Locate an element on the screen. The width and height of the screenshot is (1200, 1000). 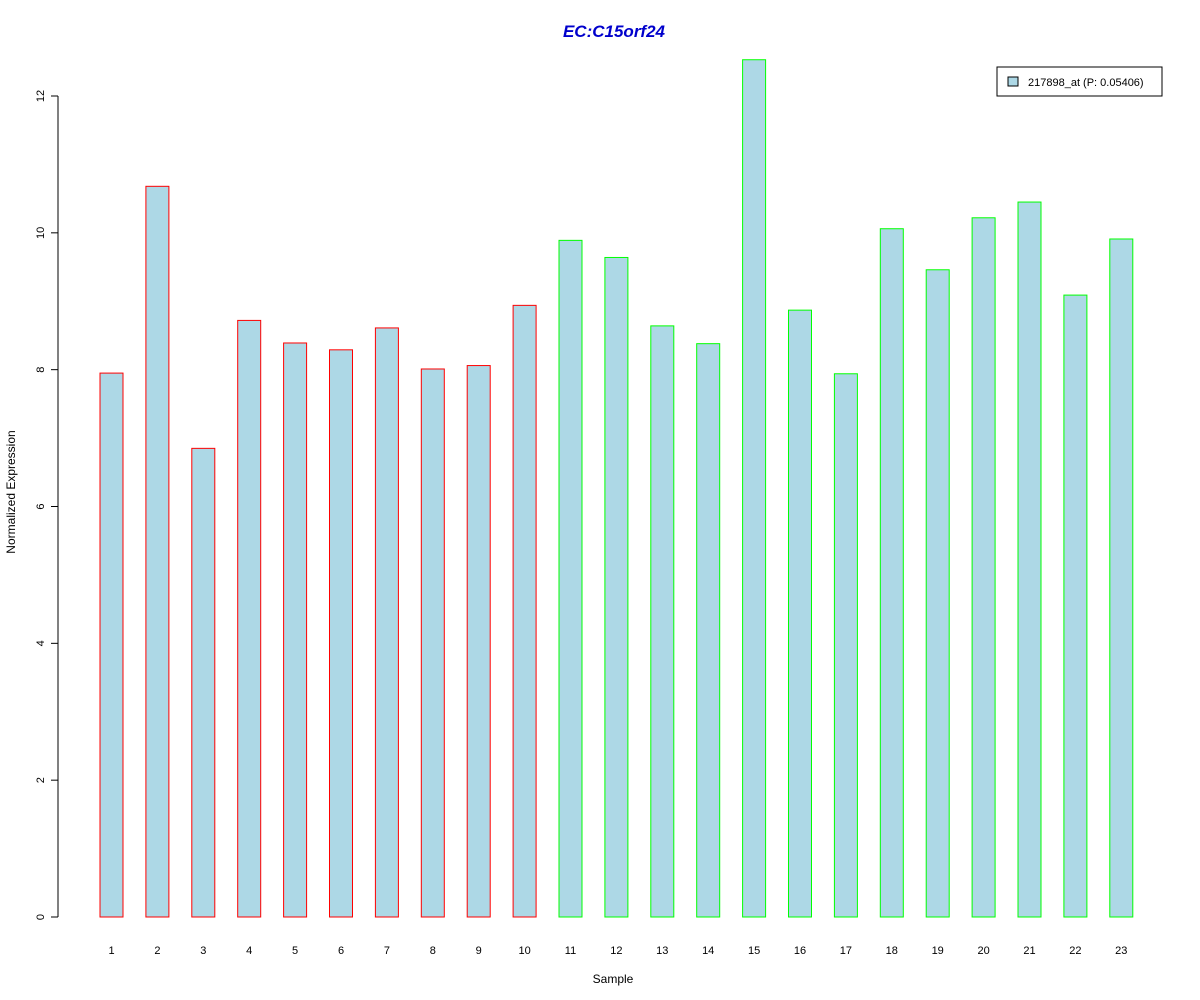
x-tick-label: 16 is located at coordinates (800, 951).